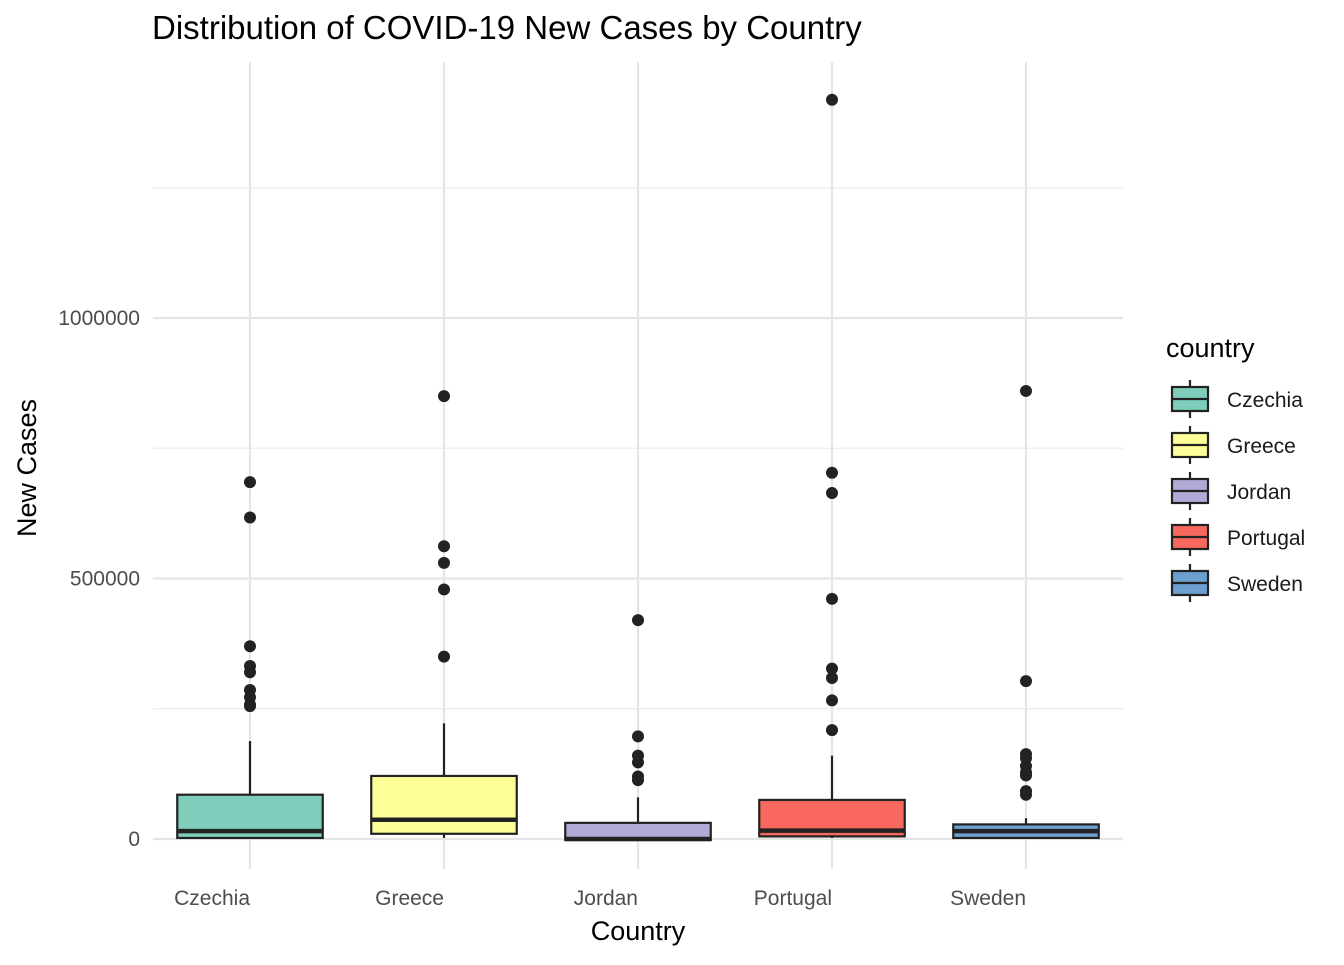 The height and width of the screenshot is (965, 1344). What do you see at coordinates (638, 728) in the screenshot?
I see `box-jordan` at bounding box center [638, 728].